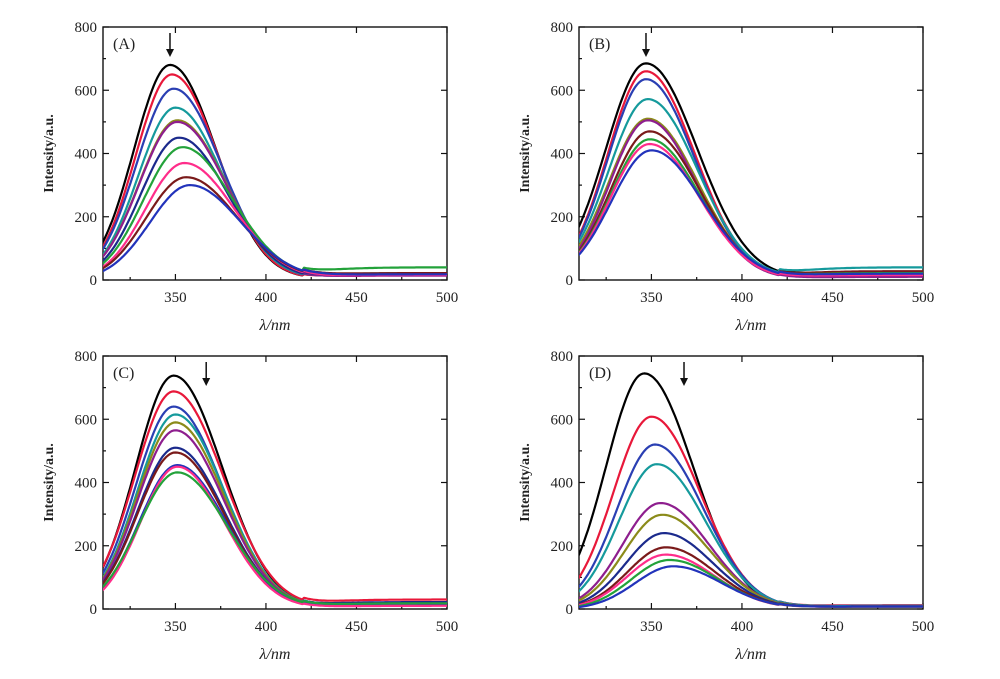 The image size is (1000, 679). Describe the element at coordinates (600, 373) in the screenshot. I see `panel-label: (D)` at that location.